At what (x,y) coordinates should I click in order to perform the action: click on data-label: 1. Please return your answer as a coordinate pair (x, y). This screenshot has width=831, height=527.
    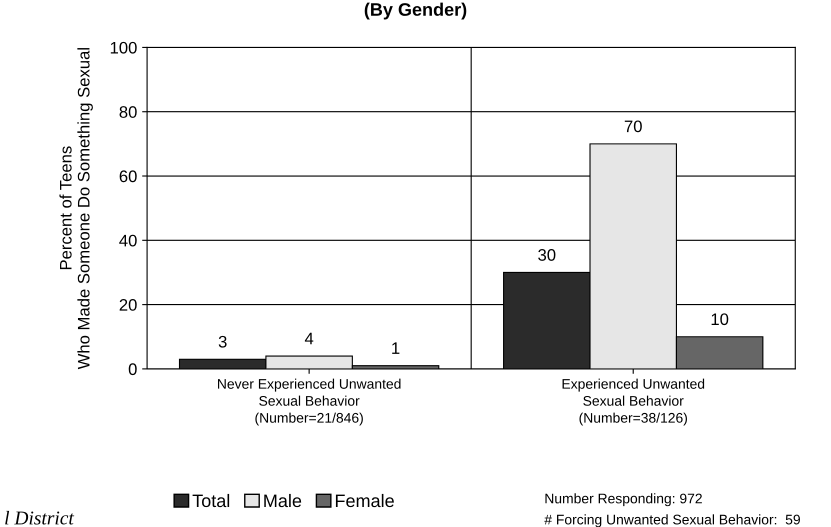
    Looking at the image, I should click on (396, 348).